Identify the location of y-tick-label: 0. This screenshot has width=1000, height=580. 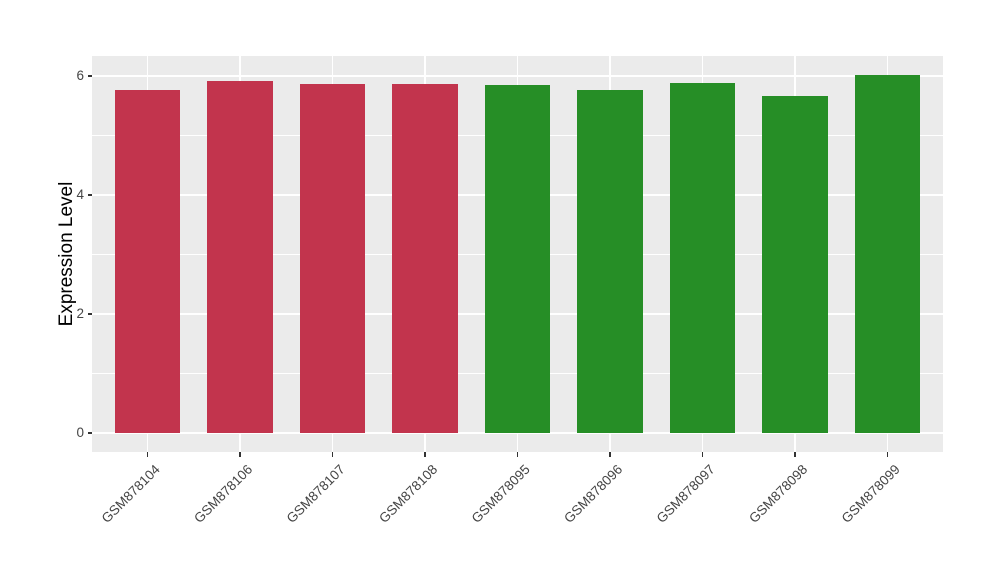
(80, 432).